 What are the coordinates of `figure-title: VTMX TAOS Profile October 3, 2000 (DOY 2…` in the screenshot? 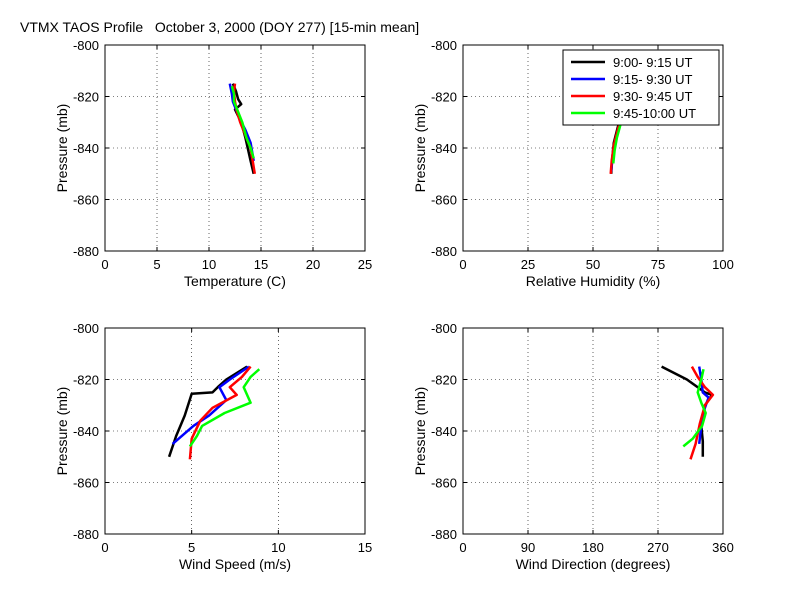 It's located at (220, 27).